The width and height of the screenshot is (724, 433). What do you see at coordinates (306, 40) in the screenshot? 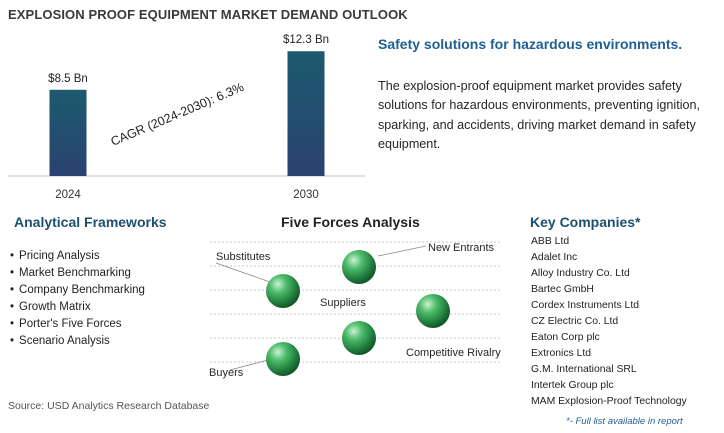
I see `value-label: $12.3 Bn` at bounding box center [306, 40].